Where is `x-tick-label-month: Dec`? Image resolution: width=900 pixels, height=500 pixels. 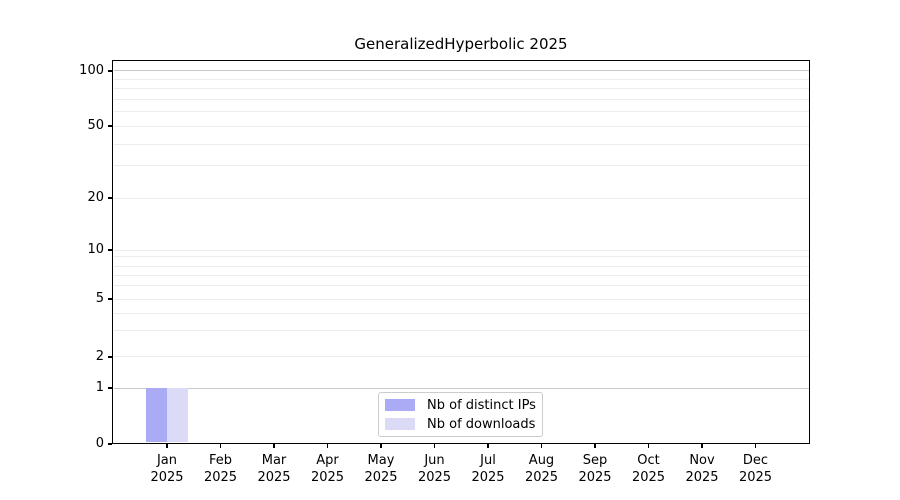 x-tick-label-month: Dec is located at coordinates (755, 460).